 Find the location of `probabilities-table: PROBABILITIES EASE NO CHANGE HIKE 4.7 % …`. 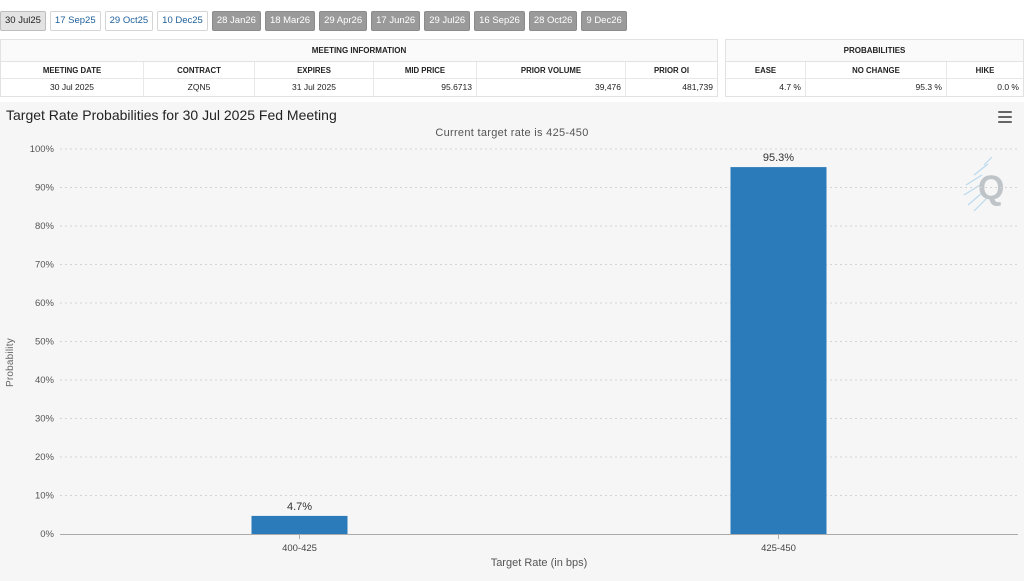

probabilities-table: PROBABILITIES EASE NO CHANGE HIKE 4.7 % … is located at coordinates (874, 68).